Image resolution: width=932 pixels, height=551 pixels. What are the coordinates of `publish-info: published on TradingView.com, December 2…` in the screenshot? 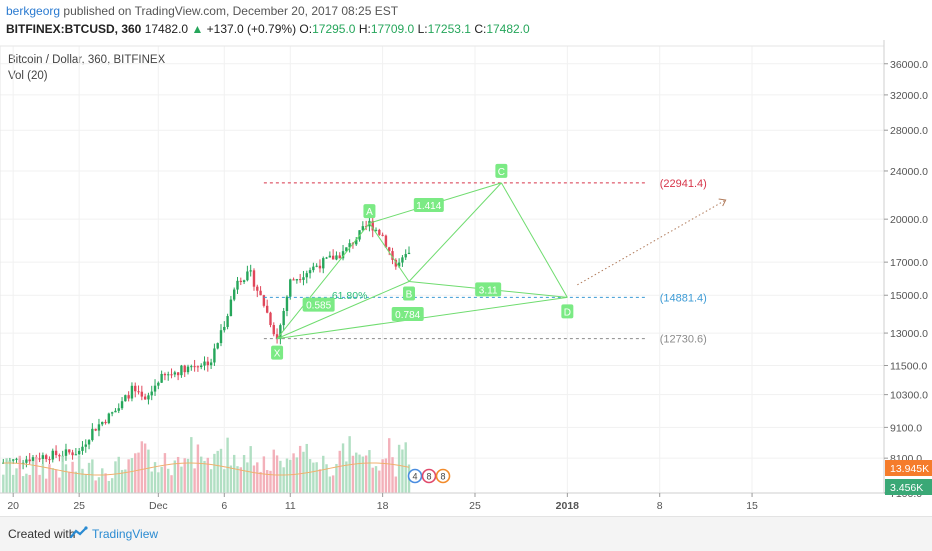 It's located at (231, 11).